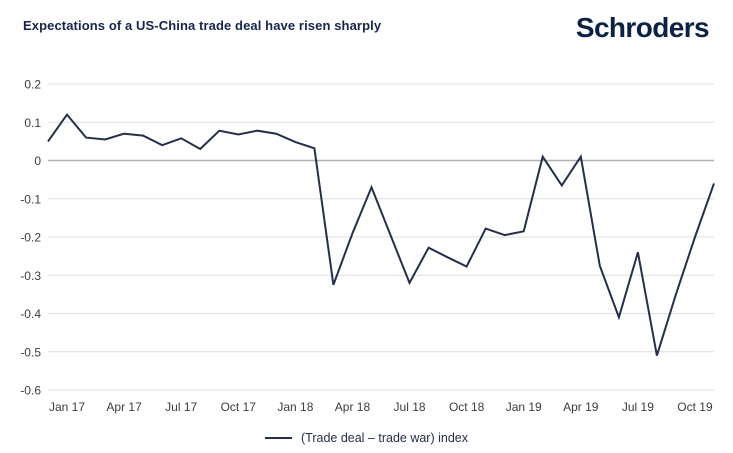 The image size is (733, 453). What do you see at coordinates (581, 407) in the screenshot?
I see `x-tick-label: Apr 19` at bounding box center [581, 407].